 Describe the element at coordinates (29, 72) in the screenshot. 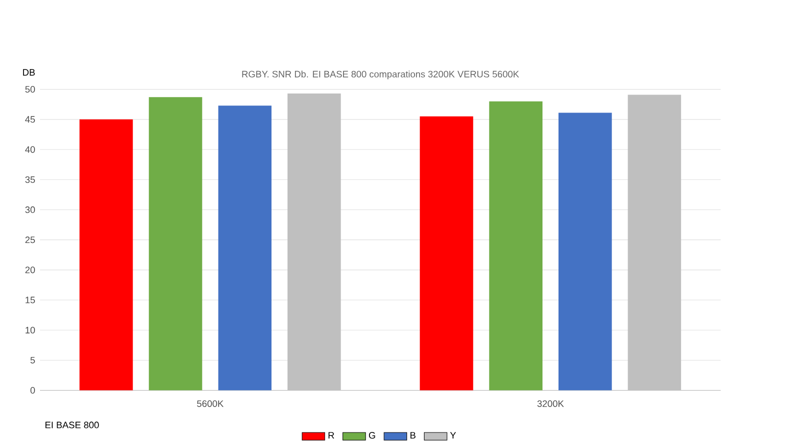

I see `y-axis-title: DB` at that location.